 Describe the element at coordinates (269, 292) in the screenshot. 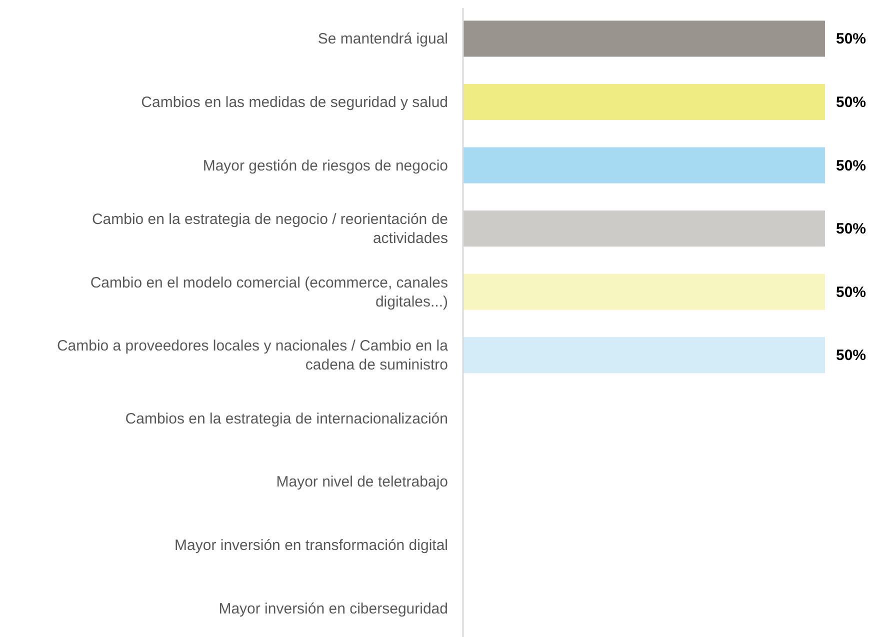

I see `y-tick-label: Cambio en el modelo comercial (ecommerce, canales digitales...)` at that location.